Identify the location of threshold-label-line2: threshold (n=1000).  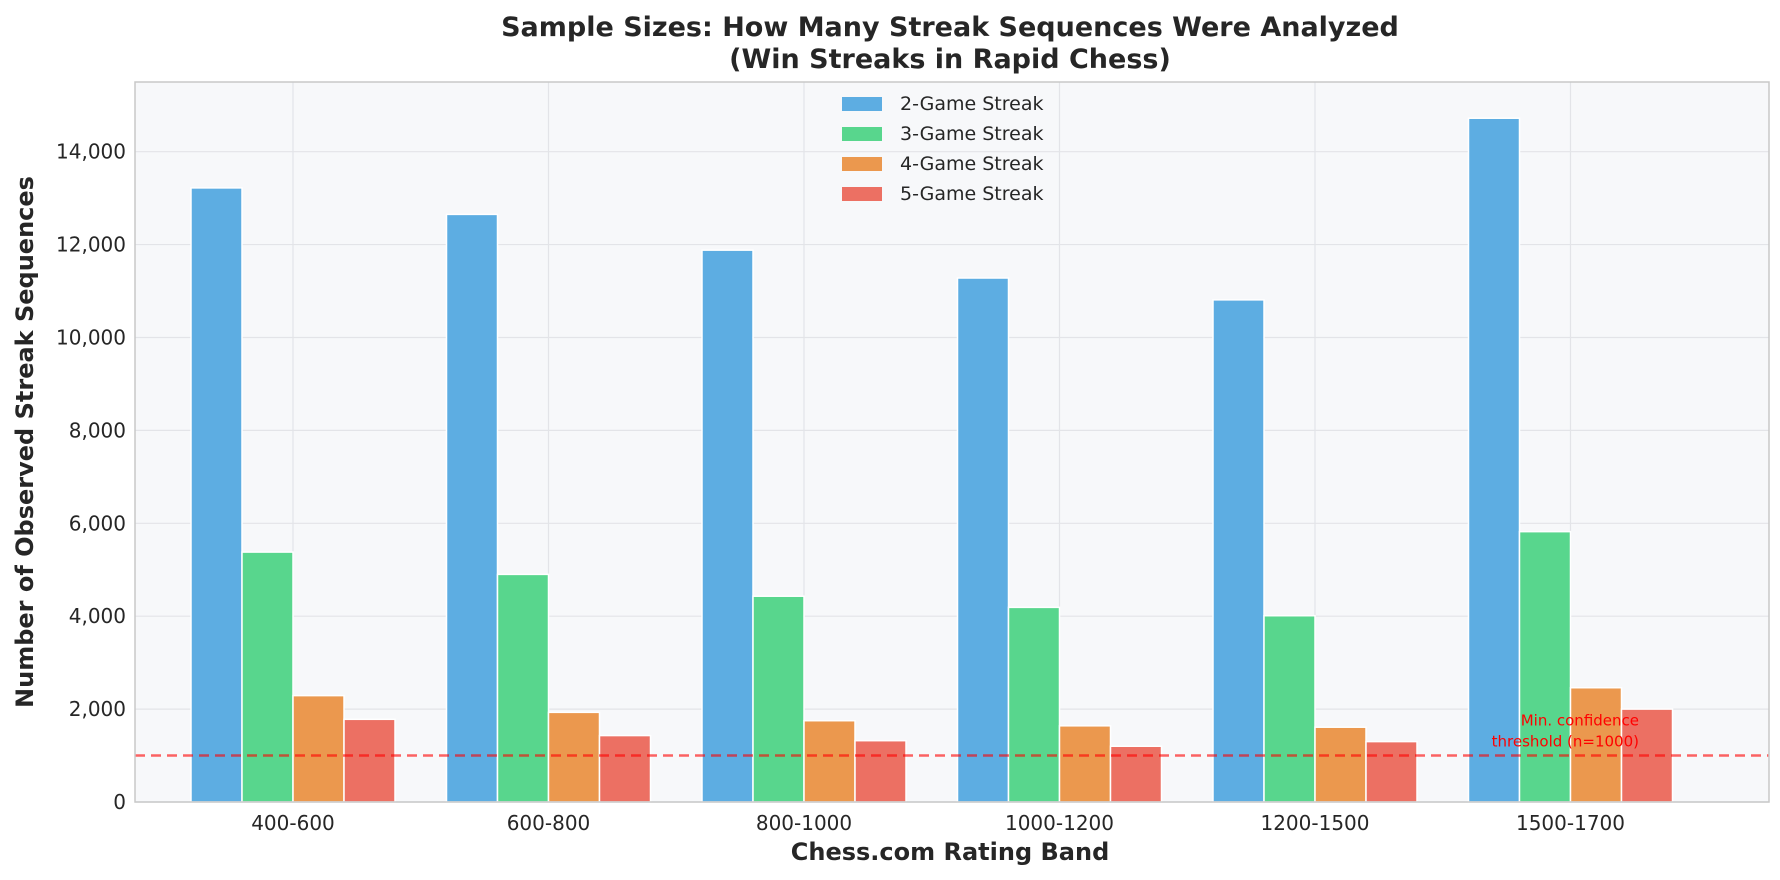
(1565, 742).